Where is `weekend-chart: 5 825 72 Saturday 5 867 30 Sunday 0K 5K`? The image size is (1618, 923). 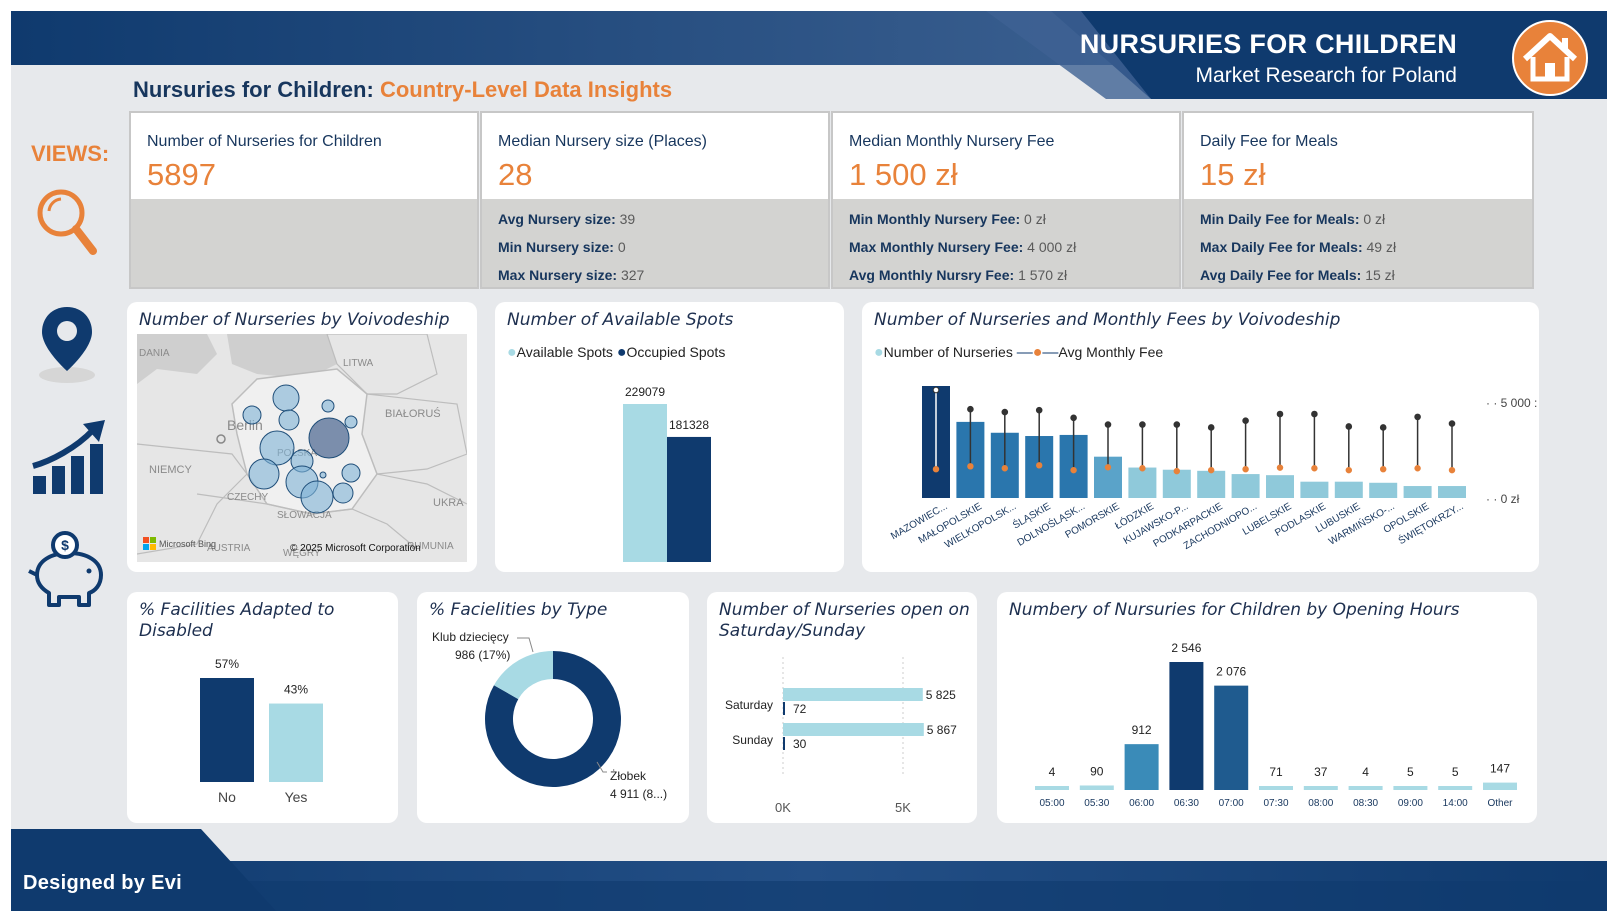
weekend-chart: 5 825 72 Saturday 5 867 30 Sunday 0K 5K is located at coordinates (842, 735).